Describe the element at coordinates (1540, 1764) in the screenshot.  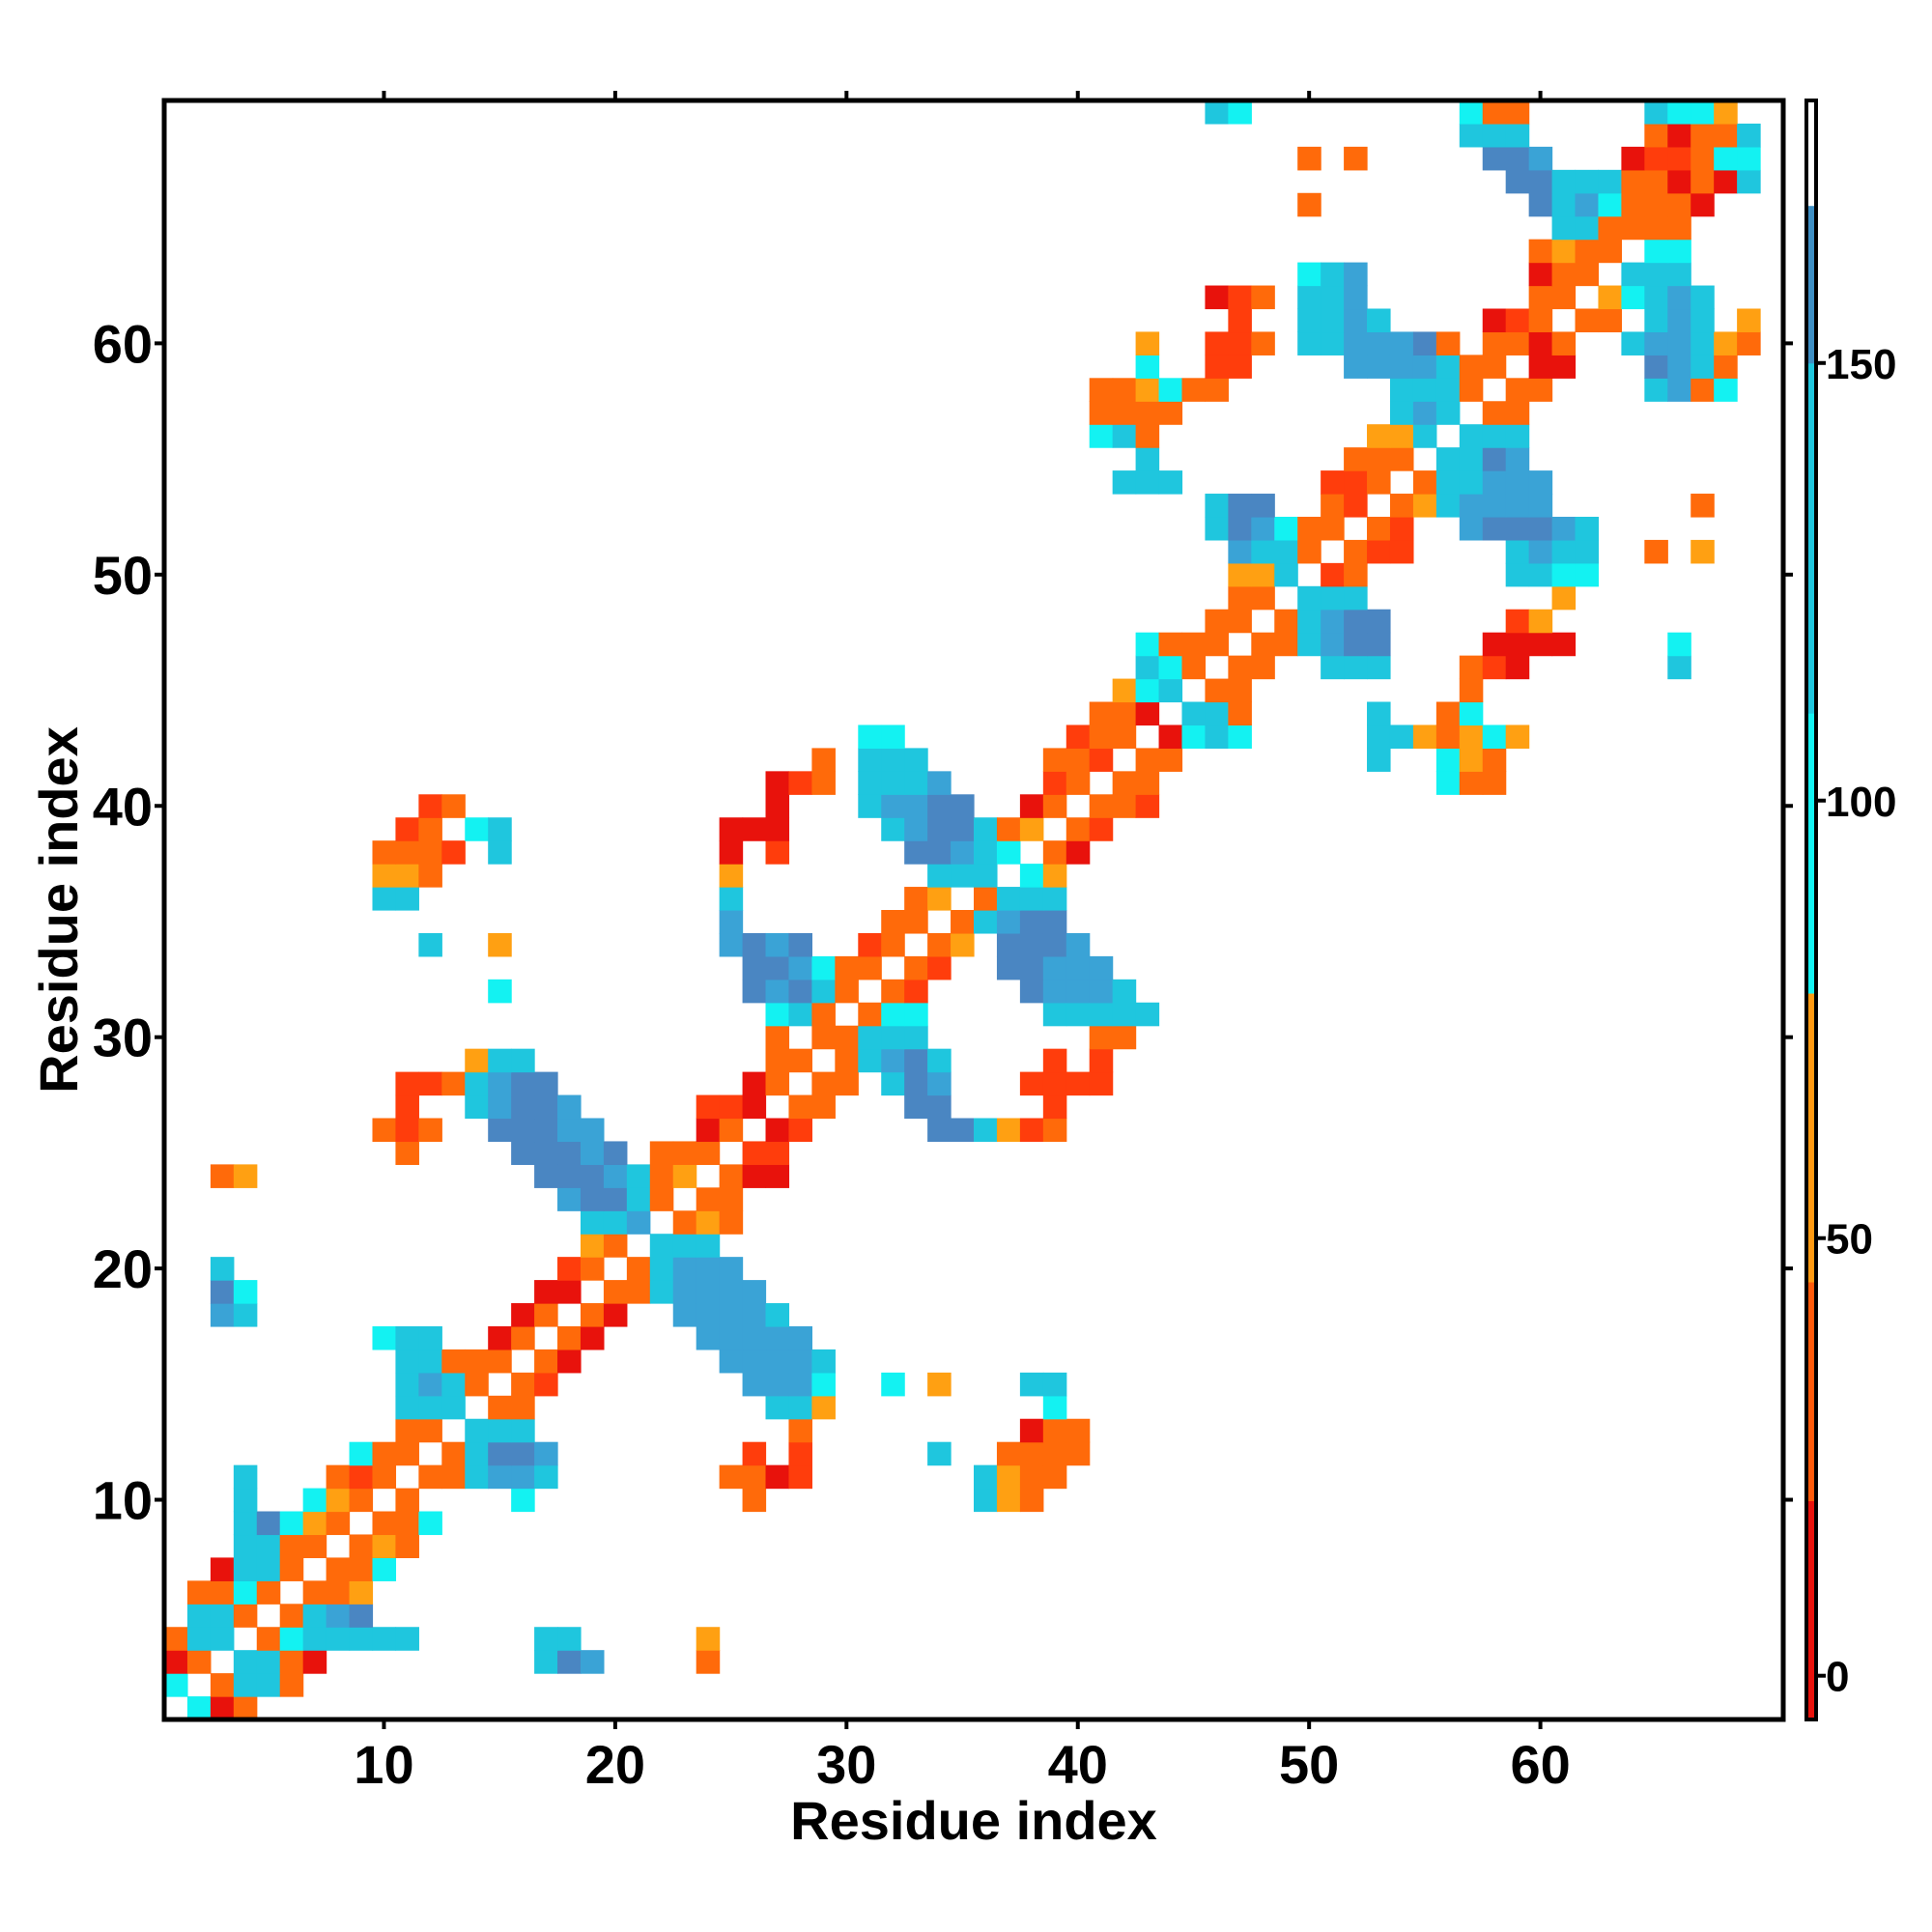
I see `x-tick-label: 60` at that location.